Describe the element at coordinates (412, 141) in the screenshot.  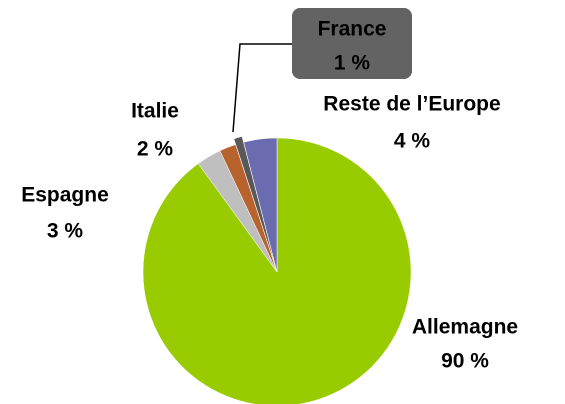
I see `slice-value: 4 %` at that location.